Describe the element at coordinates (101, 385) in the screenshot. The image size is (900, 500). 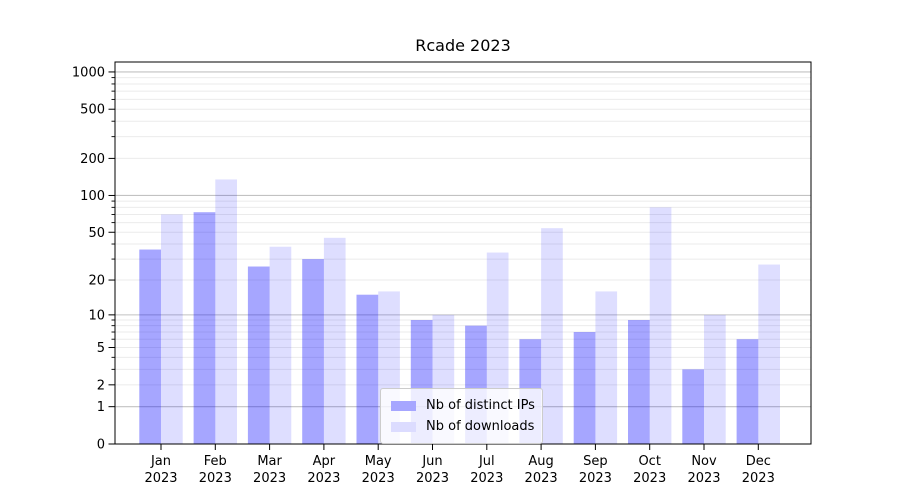
I see `y-axis-tick-label: 2` at that location.